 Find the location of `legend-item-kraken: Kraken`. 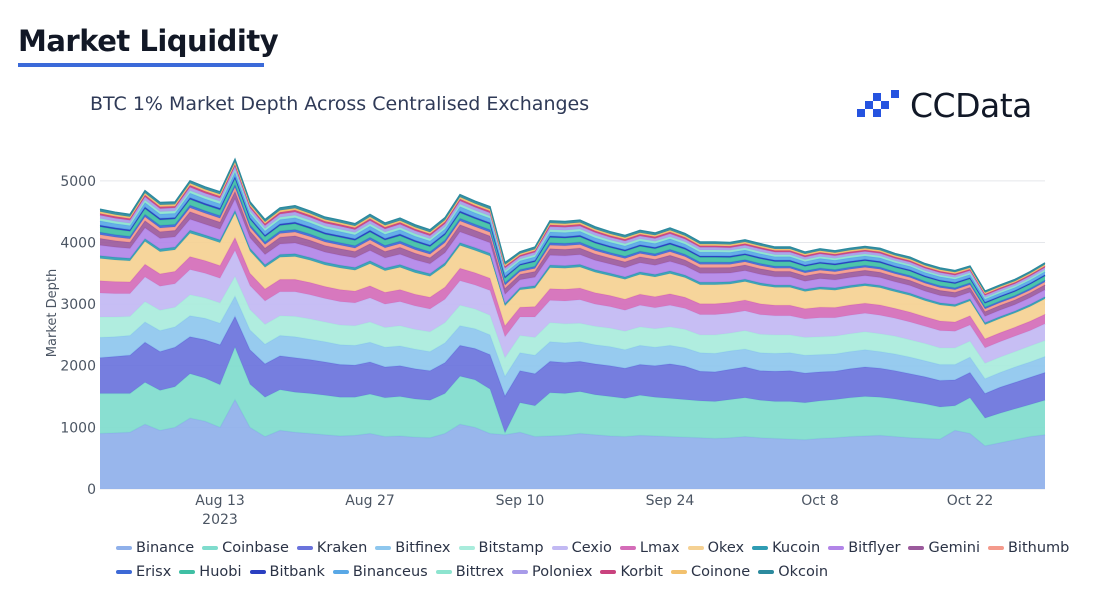

legend-item-kraken: Kraken is located at coordinates (332, 548).